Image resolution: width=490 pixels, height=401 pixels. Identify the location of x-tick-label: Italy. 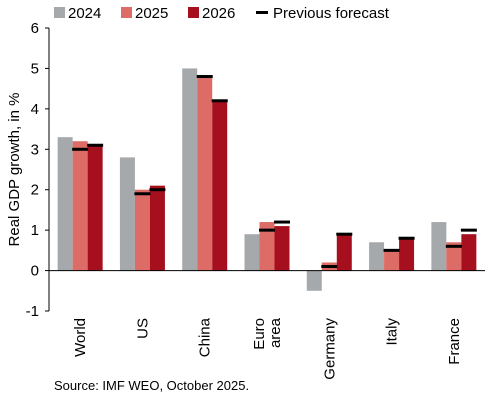
(392, 332).